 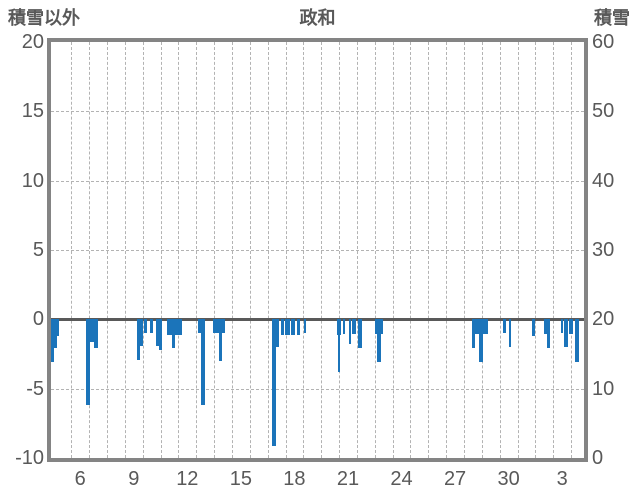 I want to click on right-axis-tick-label: 50, so click(x=603, y=111).